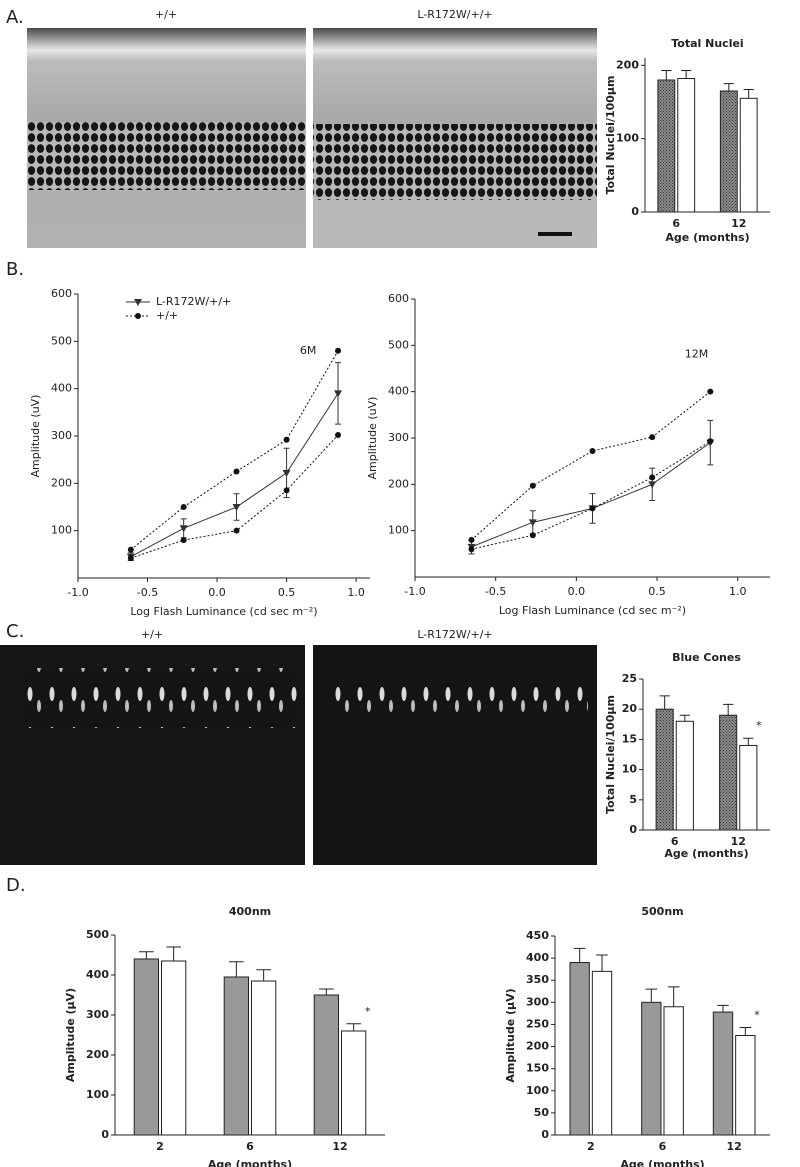  I want to click on x-tick-label: -1.0, so click(414, 591).